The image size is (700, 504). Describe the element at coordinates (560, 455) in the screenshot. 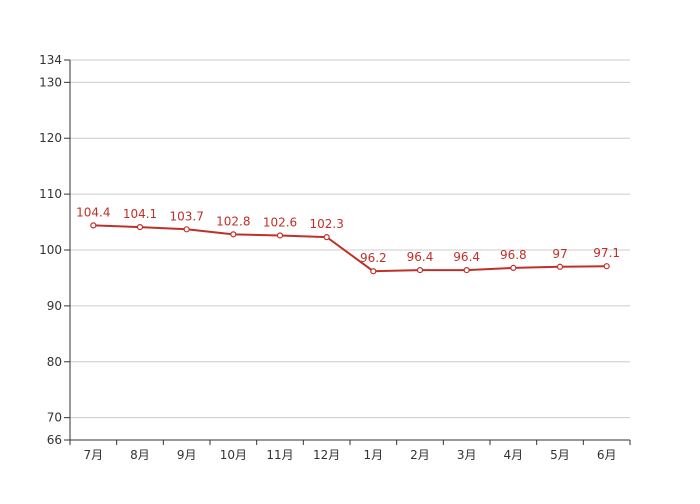

I see `x-tick-label: 5月` at that location.